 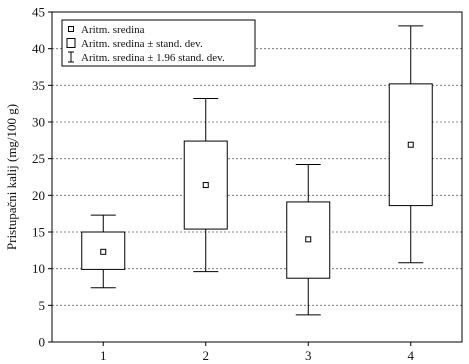 What do you see at coordinates (42, 305) in the screenshot?
I see `y-tick-label: 5` at bounding box center [42, 305].